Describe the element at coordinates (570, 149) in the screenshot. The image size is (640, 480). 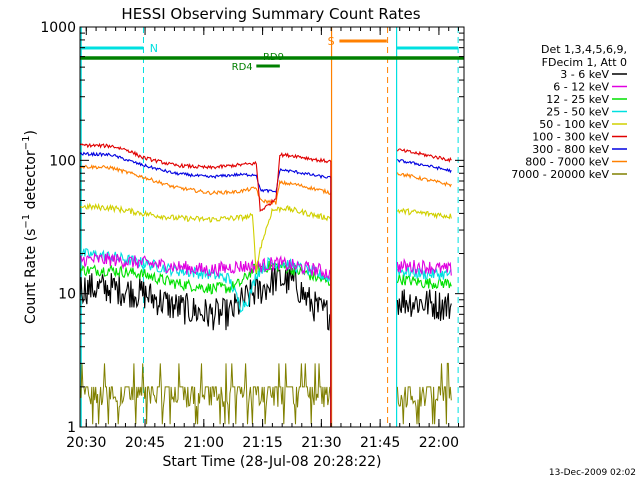
I see `legend-label: 300 - 800 keV` at that location.